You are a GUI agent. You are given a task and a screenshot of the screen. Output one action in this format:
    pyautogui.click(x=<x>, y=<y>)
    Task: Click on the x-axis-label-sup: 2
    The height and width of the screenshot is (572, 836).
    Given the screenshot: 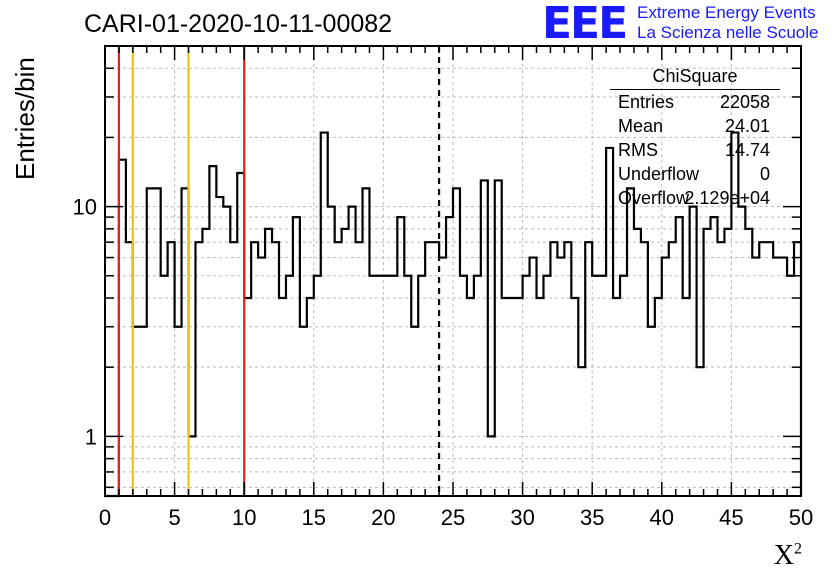 What is the action you would take?
    pyautogui.click(x=798, y=549)
    